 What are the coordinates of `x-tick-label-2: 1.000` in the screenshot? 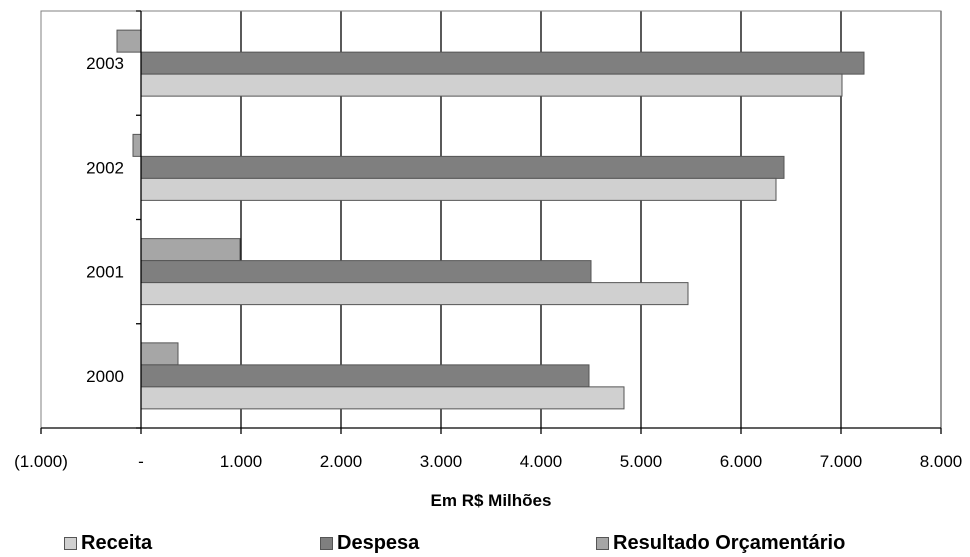 It's located at (241, 461).